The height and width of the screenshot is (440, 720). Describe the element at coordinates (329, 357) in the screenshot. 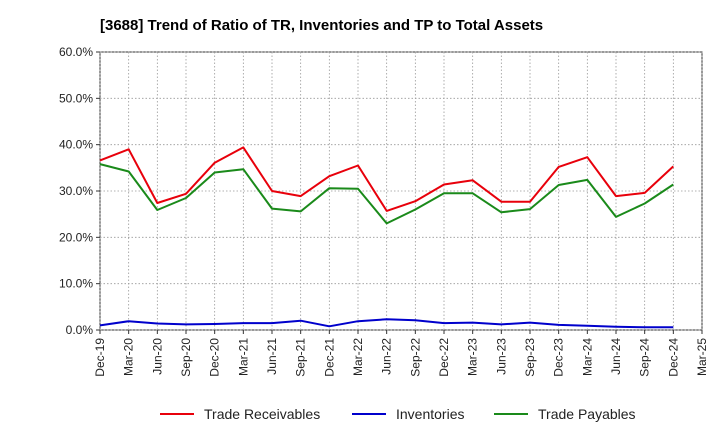

I see `x-tick-label: Dec-21` at that location.